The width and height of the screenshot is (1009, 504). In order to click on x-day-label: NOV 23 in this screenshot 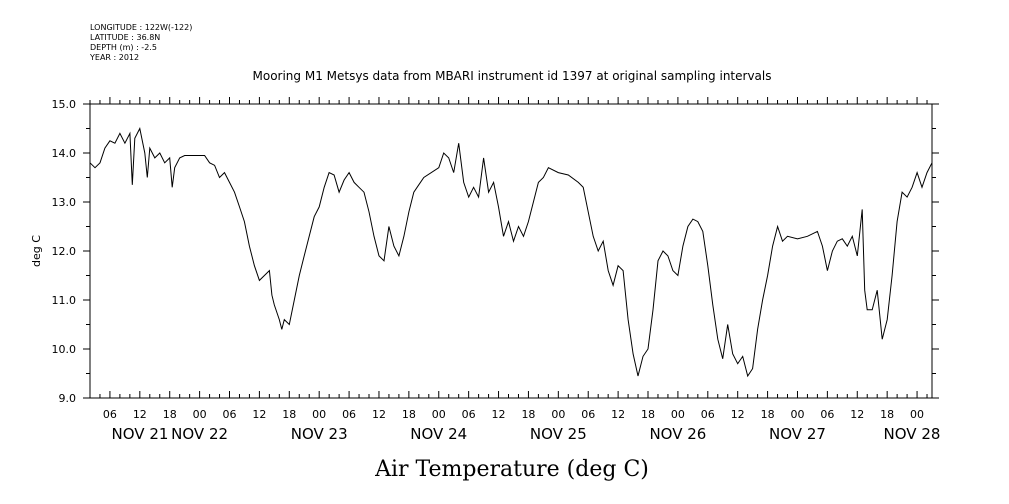, I will do `click(319, 434)`.